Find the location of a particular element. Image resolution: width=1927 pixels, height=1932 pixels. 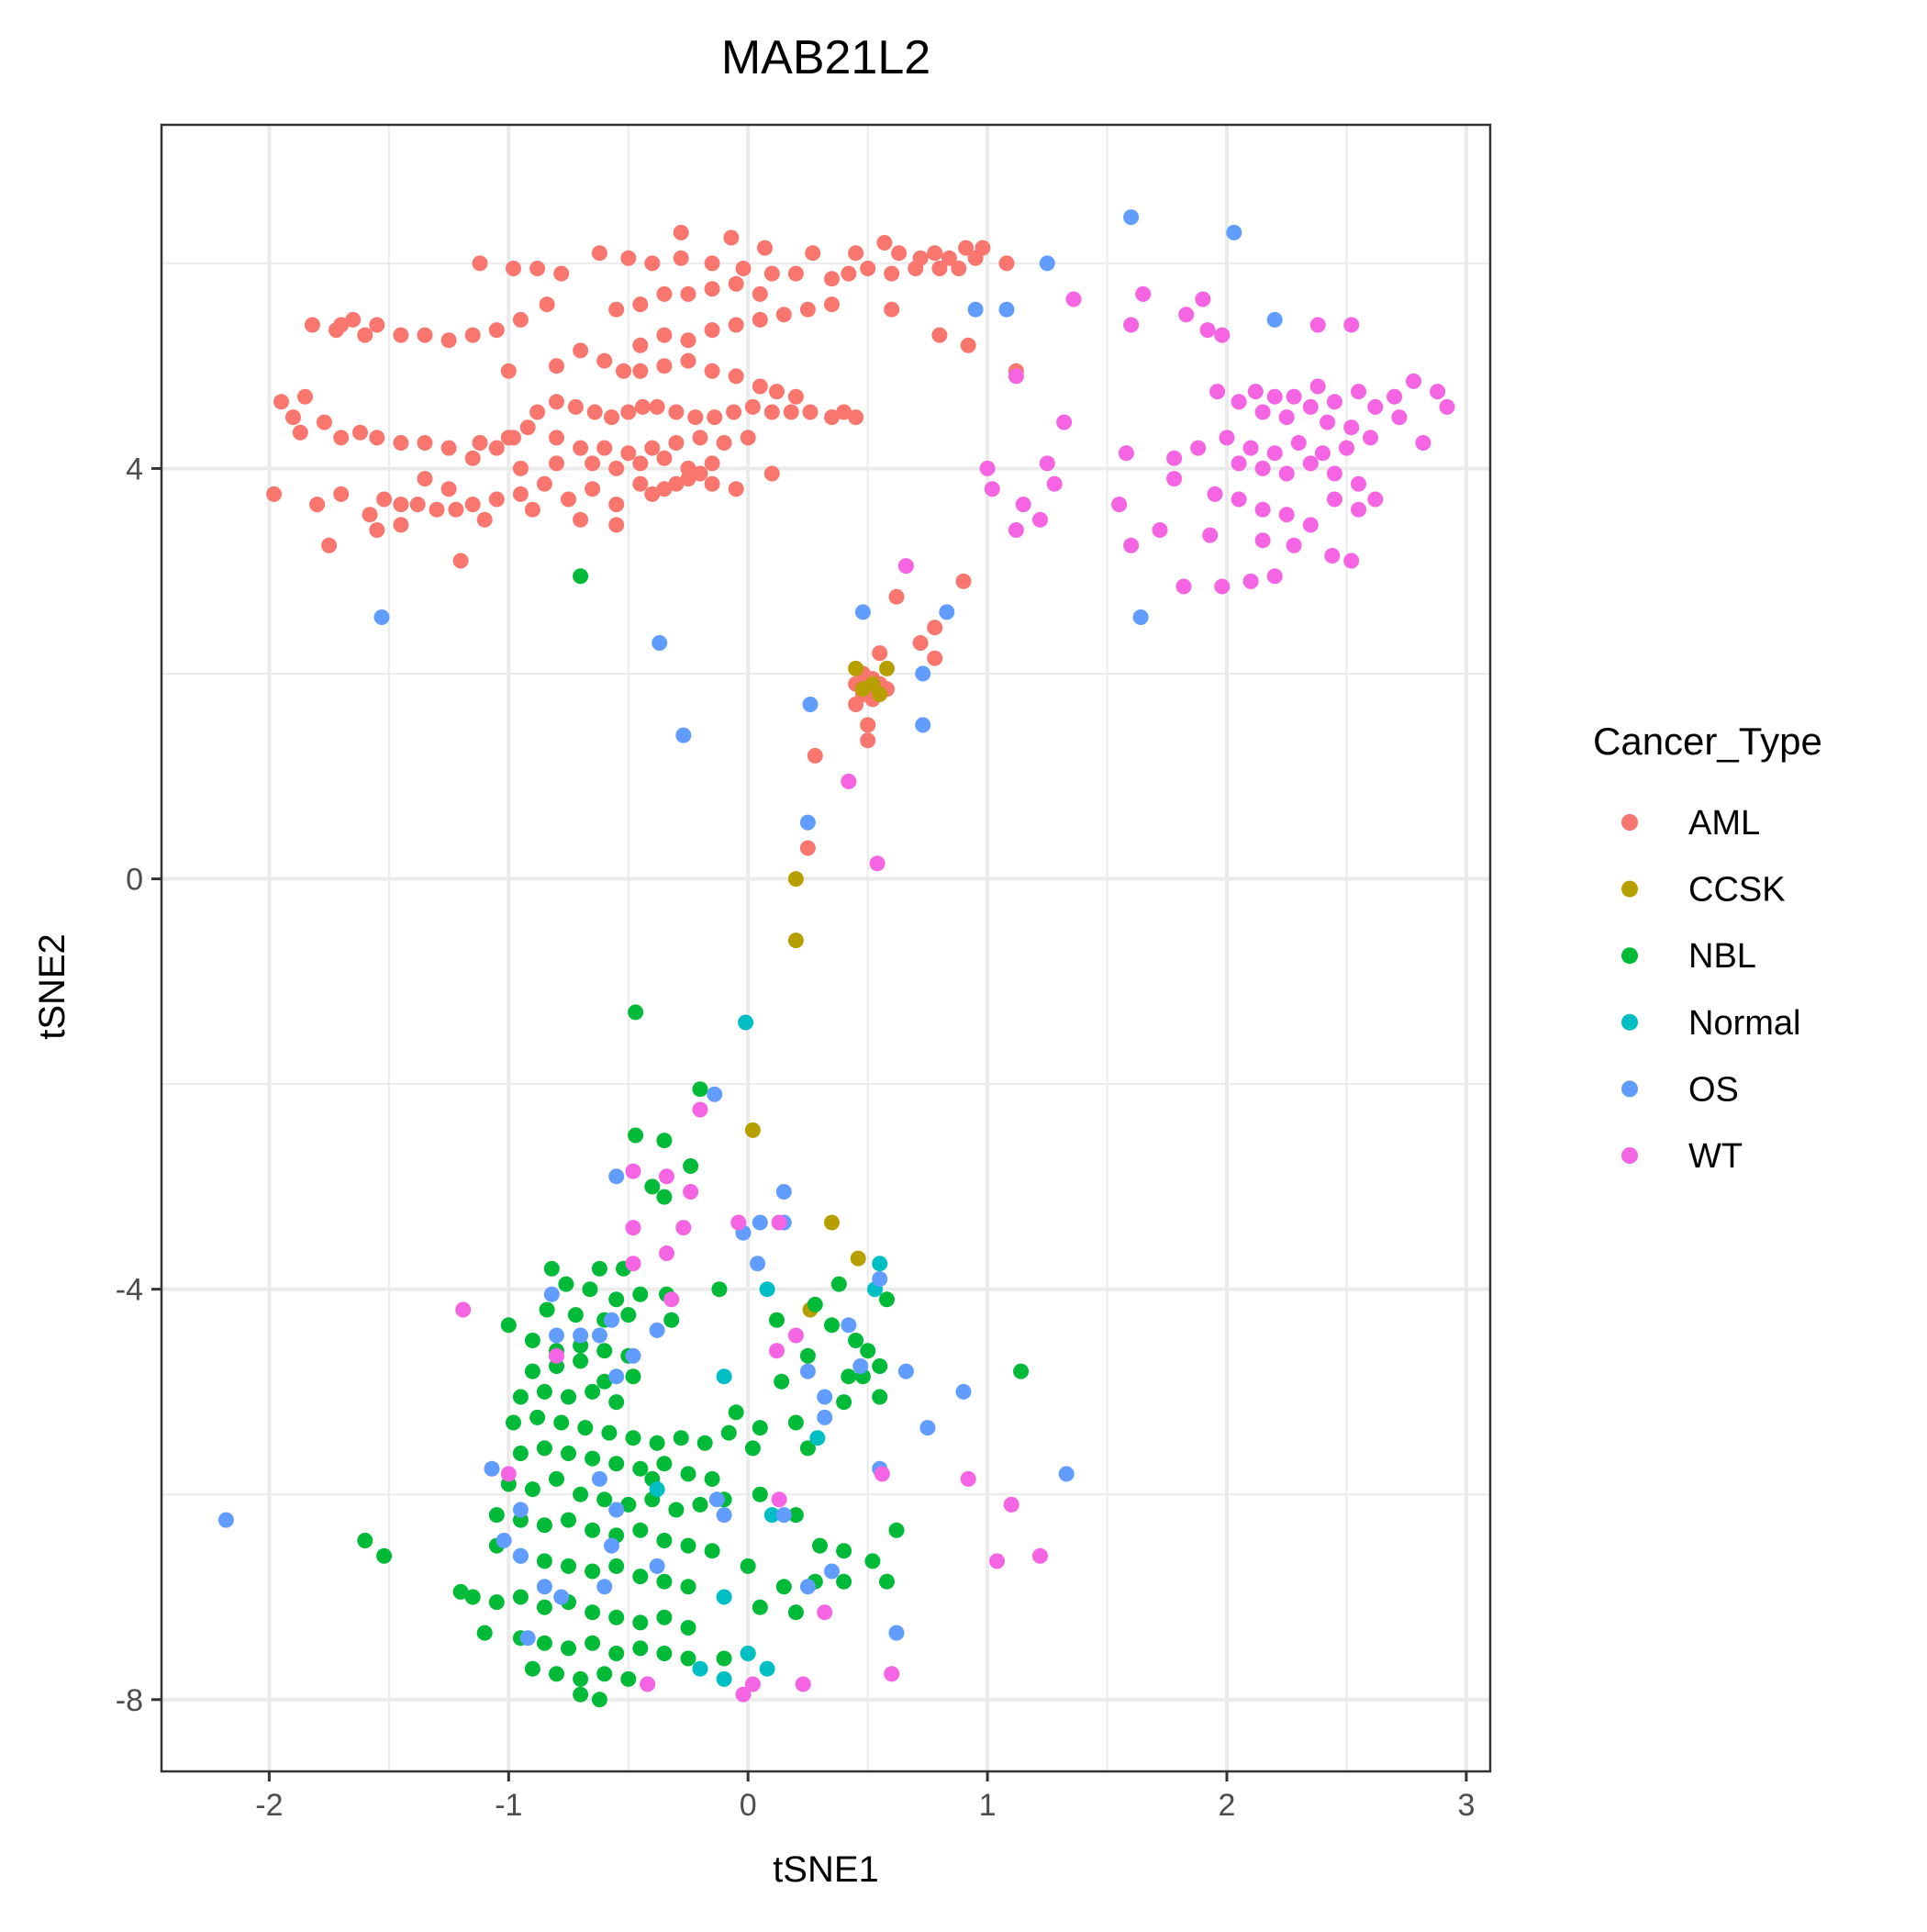

y-tick-label: -4 is located at coordinates (129, 1290).